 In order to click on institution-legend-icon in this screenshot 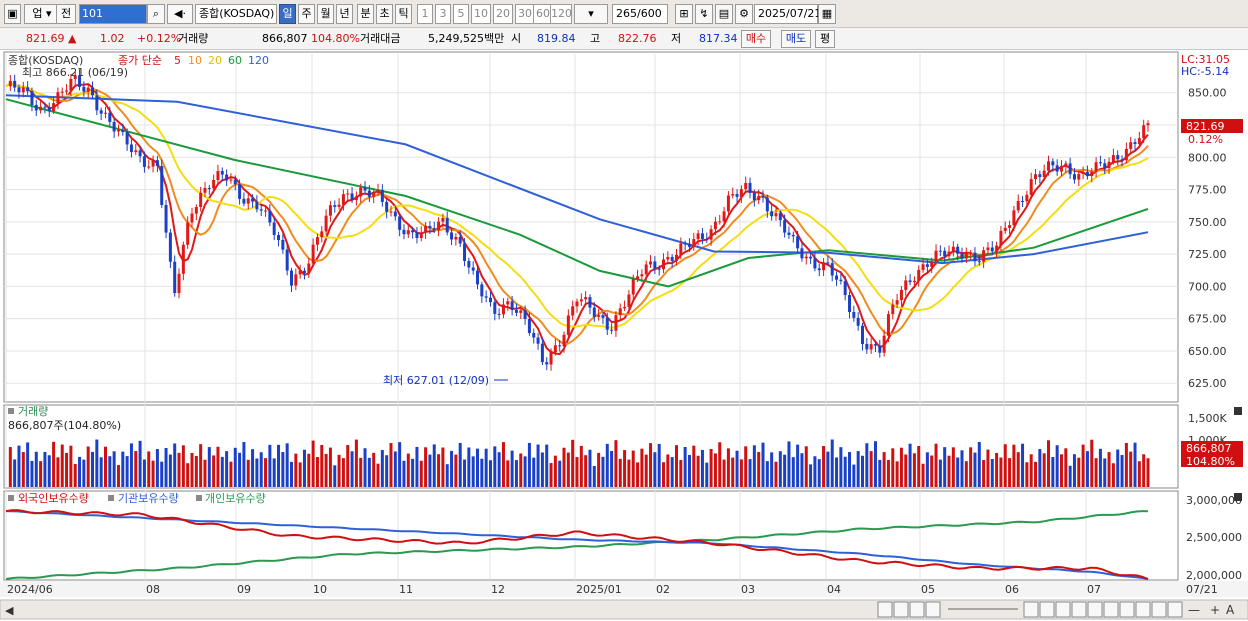, I will do `click(111, 498)`.